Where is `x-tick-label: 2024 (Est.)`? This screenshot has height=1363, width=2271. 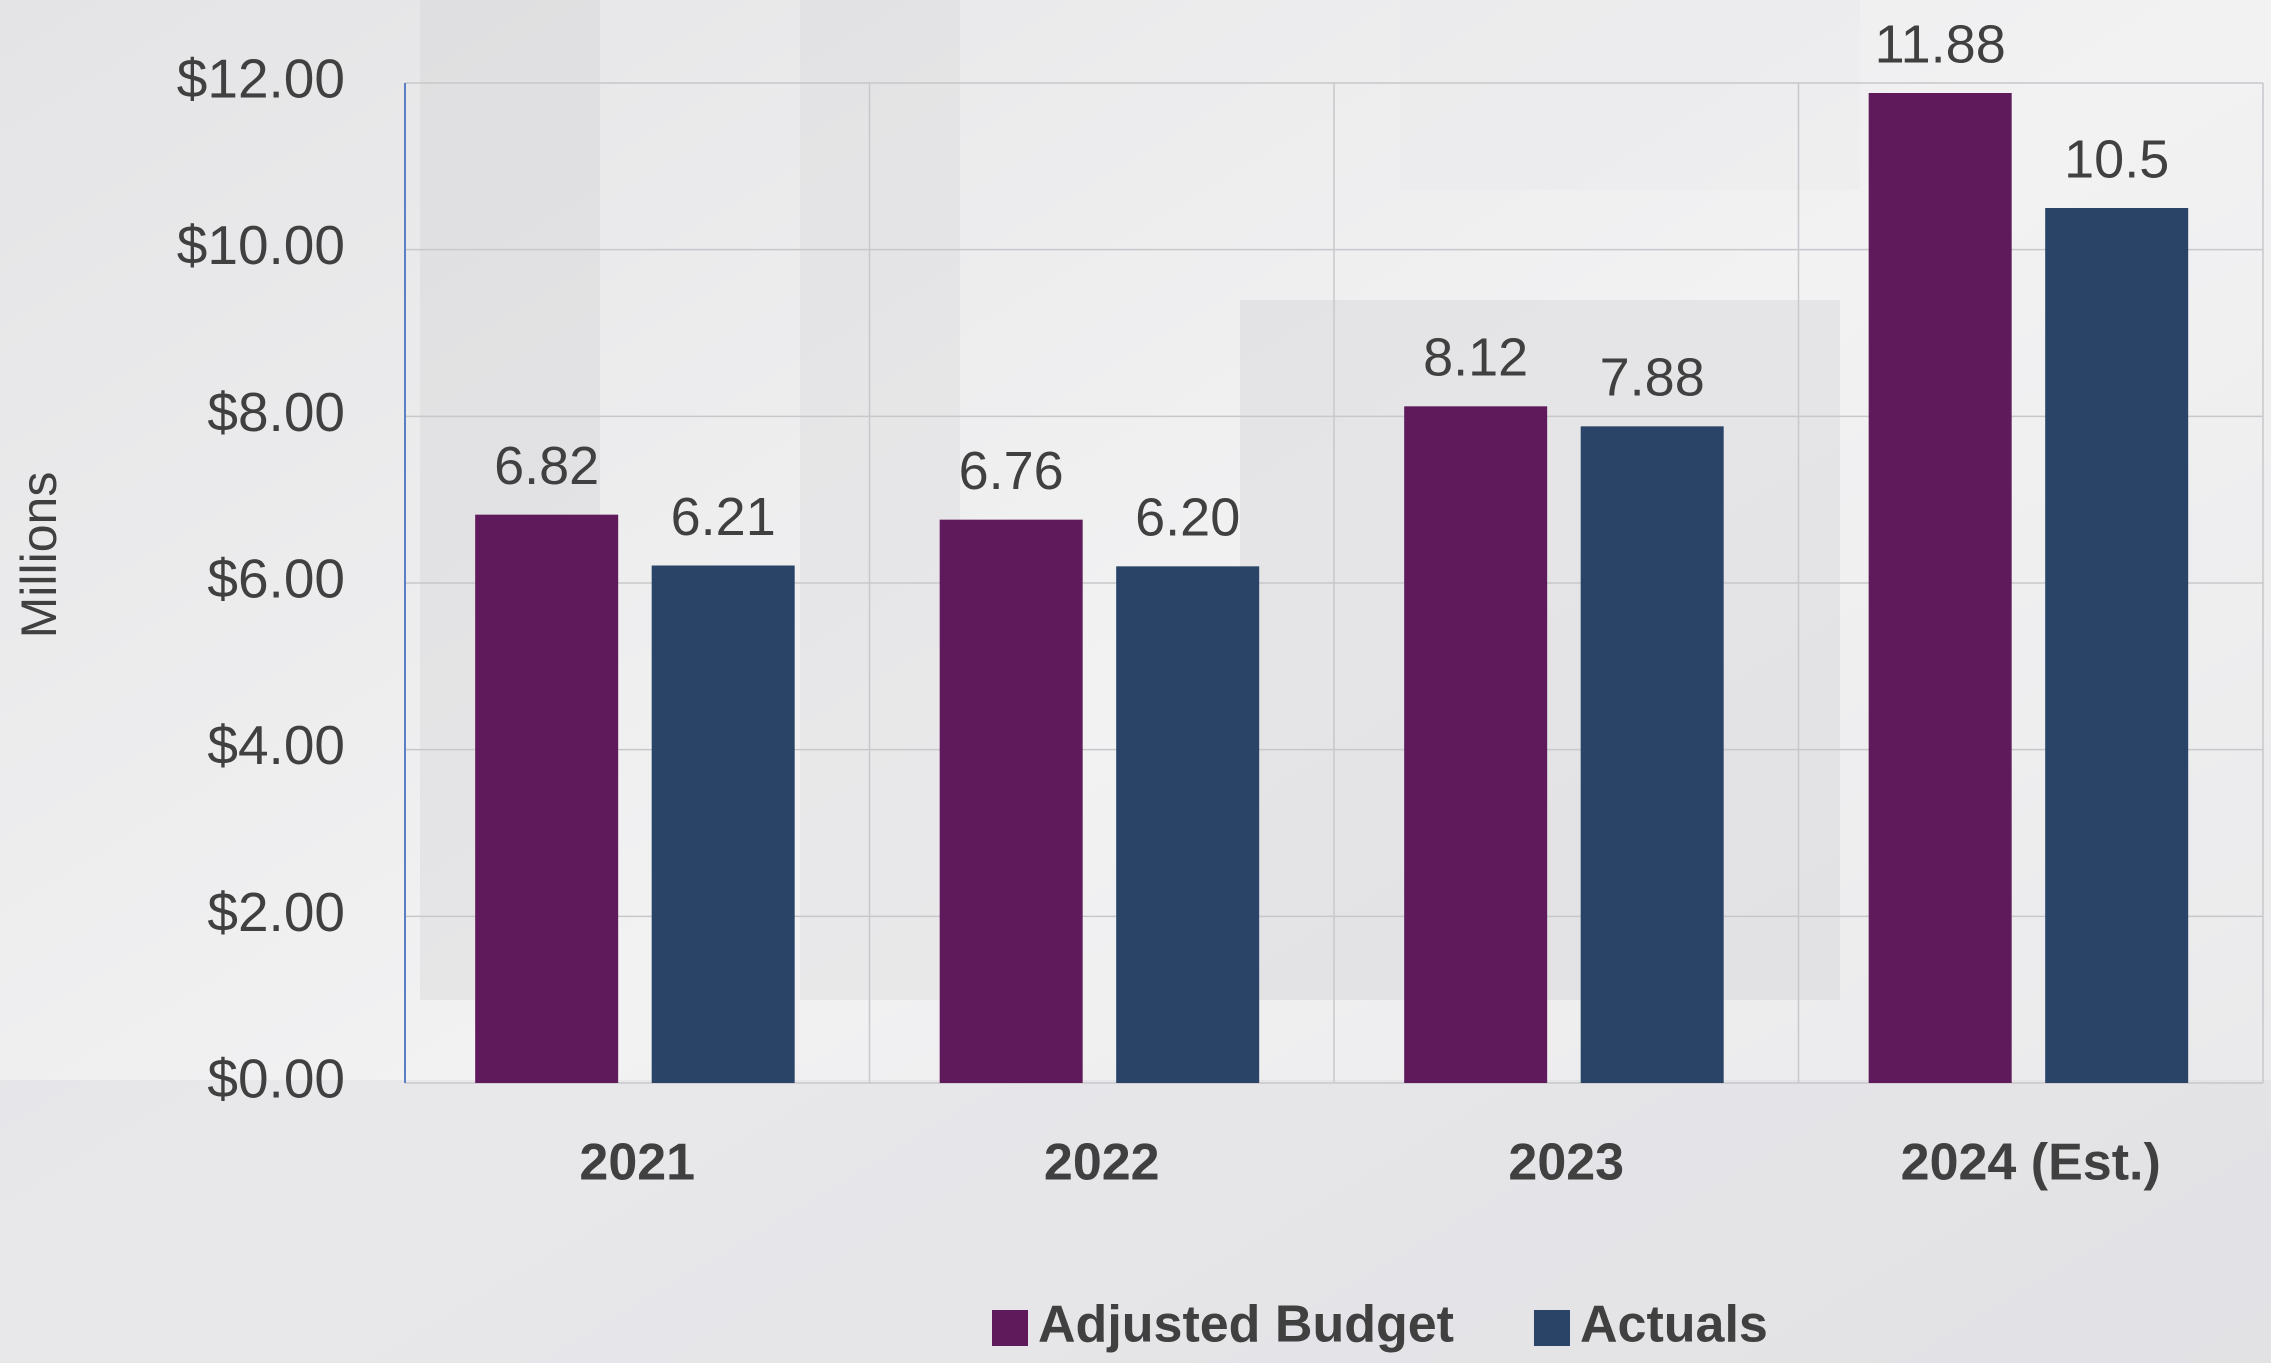 x-tick-label: 2024 (Est.) is located at coordinates (2031, 1163).